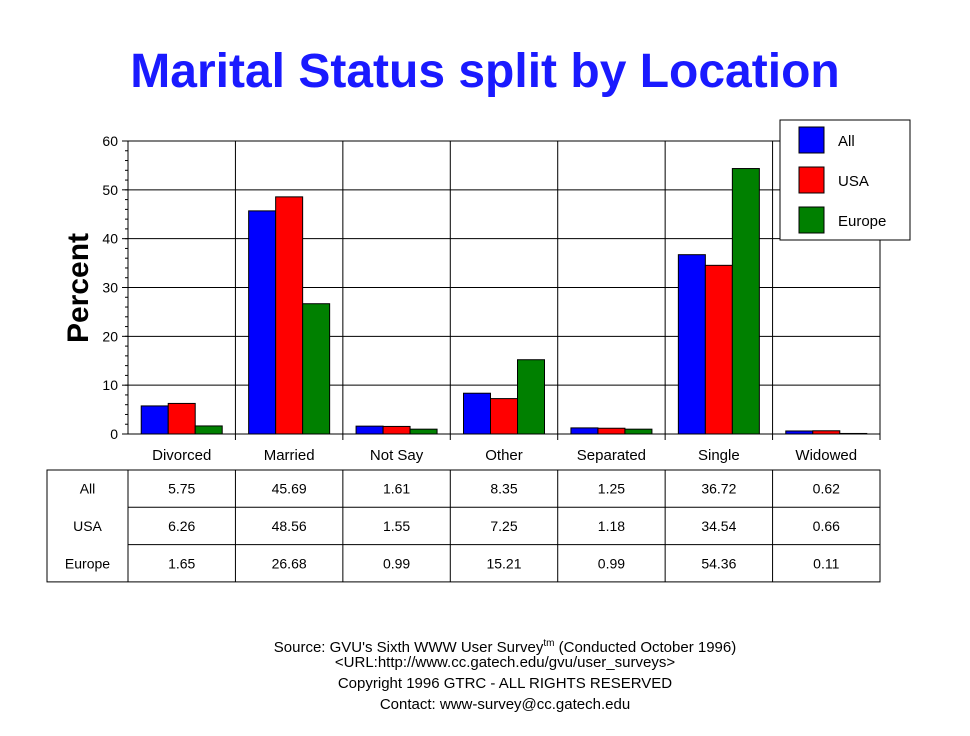  Describe the element at coordinates (181, 489) in the screenshot. I see `table-cell: 5.75` at that location.